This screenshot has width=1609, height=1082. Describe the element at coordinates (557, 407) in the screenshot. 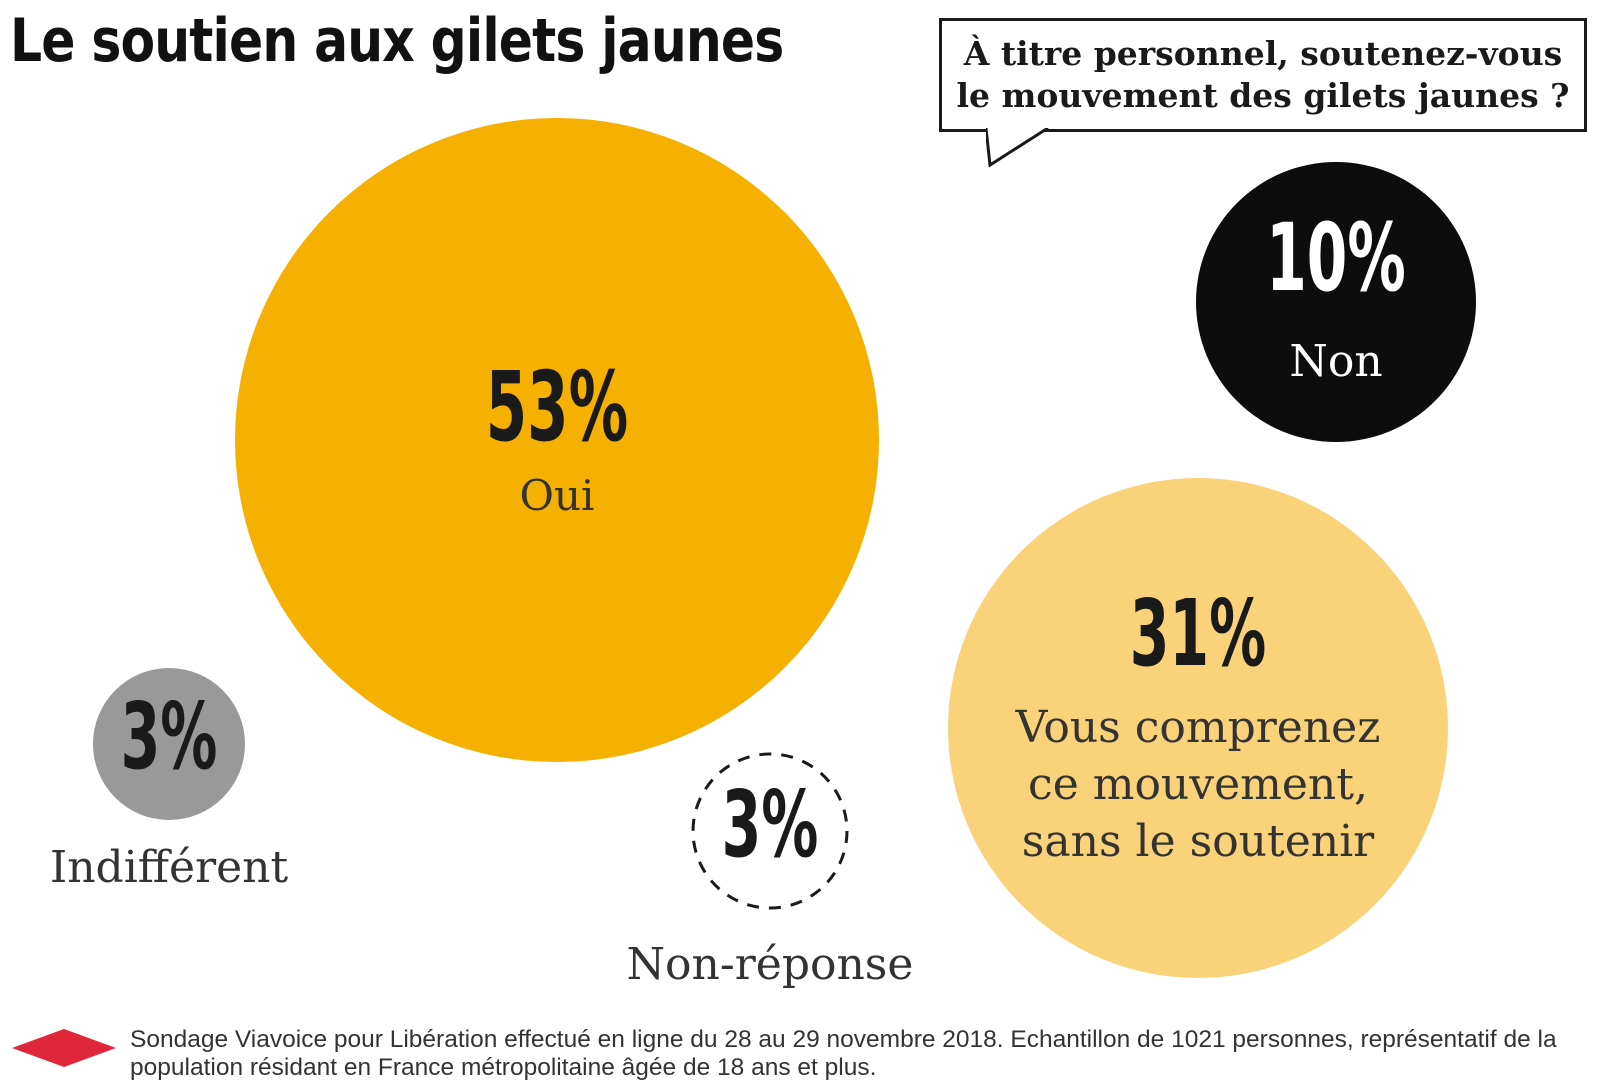

I see `value-label-oui: 53%` at that location.